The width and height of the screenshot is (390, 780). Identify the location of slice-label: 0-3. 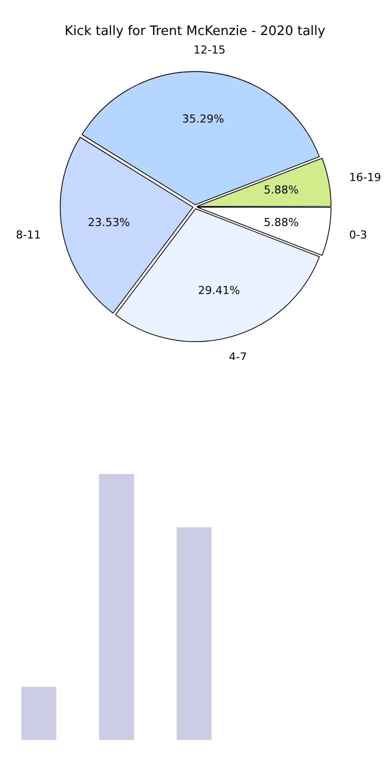
(358, 235).